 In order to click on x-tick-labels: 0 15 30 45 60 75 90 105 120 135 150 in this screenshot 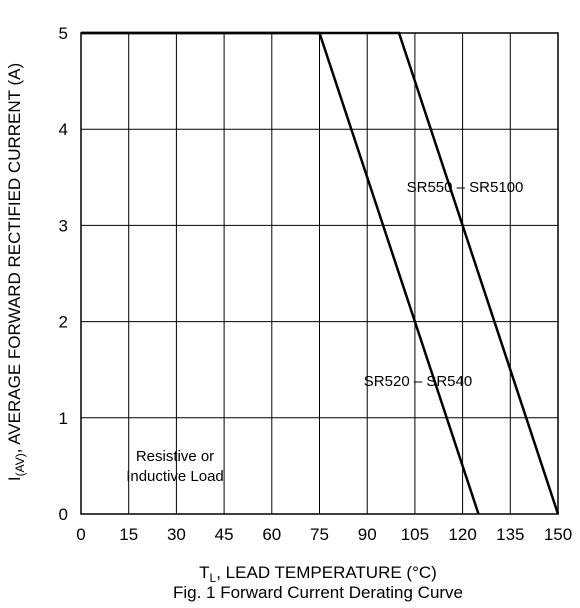, I will do `click(324, 534)`.